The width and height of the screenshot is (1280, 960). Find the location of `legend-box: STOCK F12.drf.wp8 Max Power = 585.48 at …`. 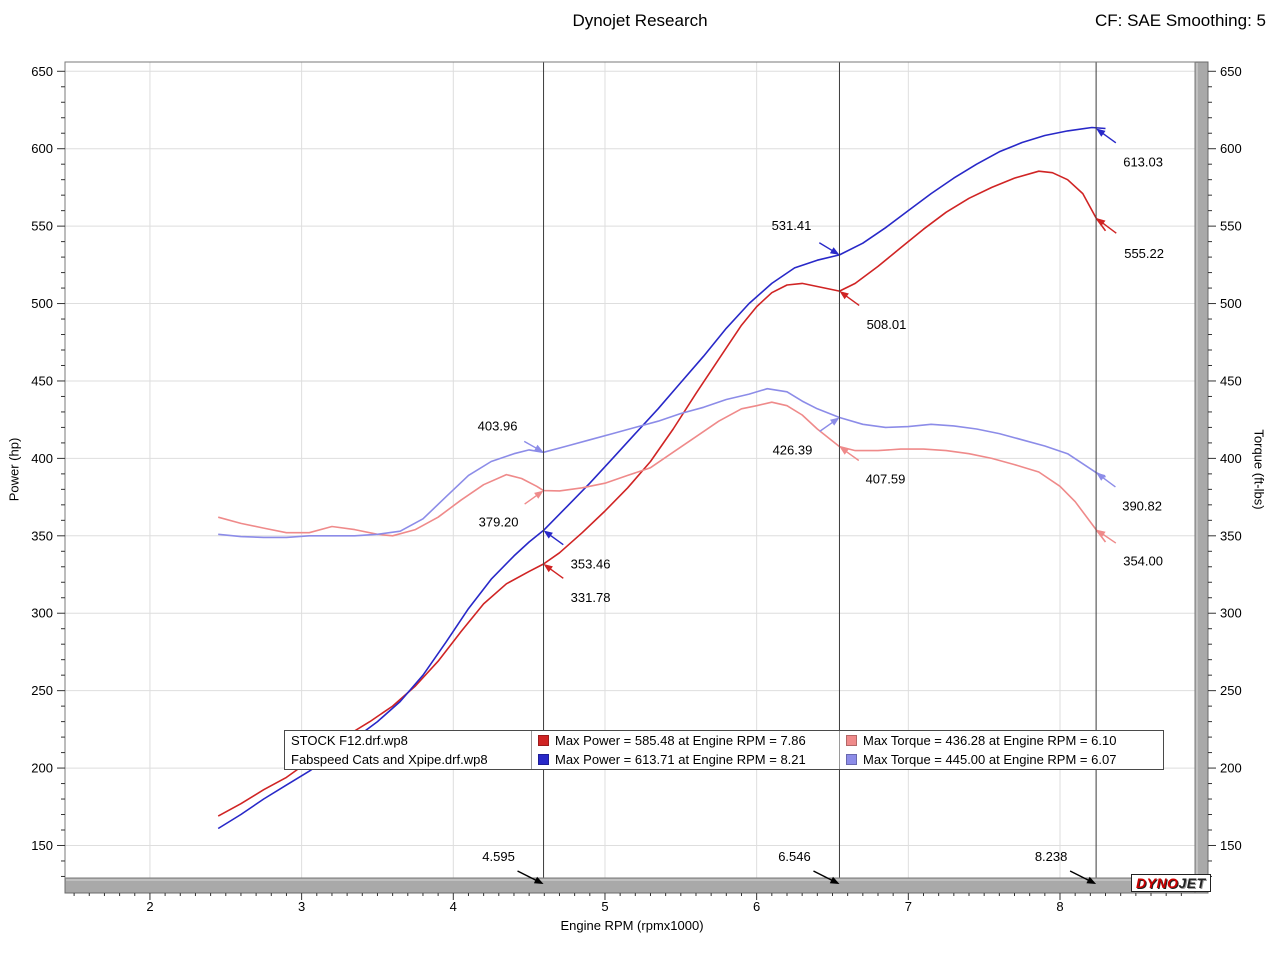

legend-box: STOCK F12.drf.wp8 Max Power = 585.48 at … is located at coordinates (724, 750).